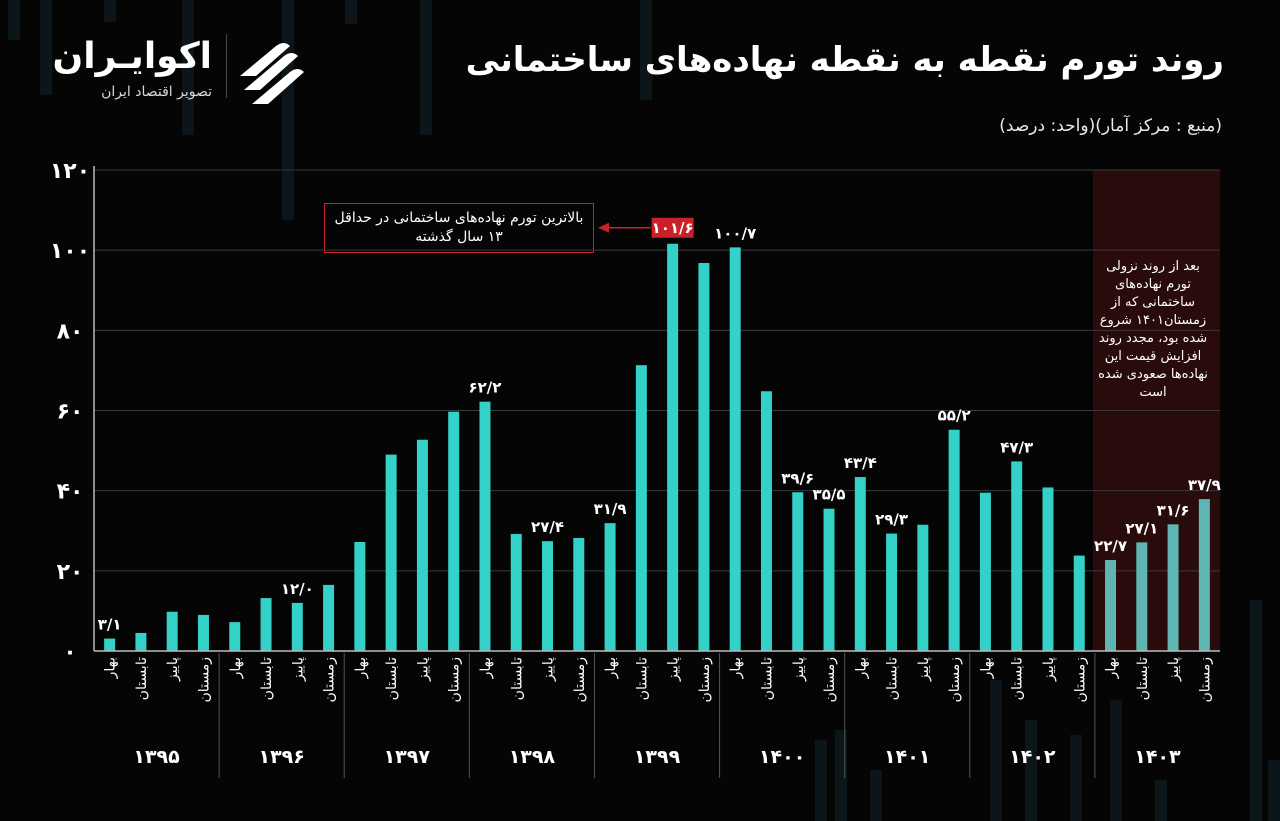  Describe the element at coordinates (829, 495) in the screenshot. I see `value-label-23: ۳۵/۵` at that location.